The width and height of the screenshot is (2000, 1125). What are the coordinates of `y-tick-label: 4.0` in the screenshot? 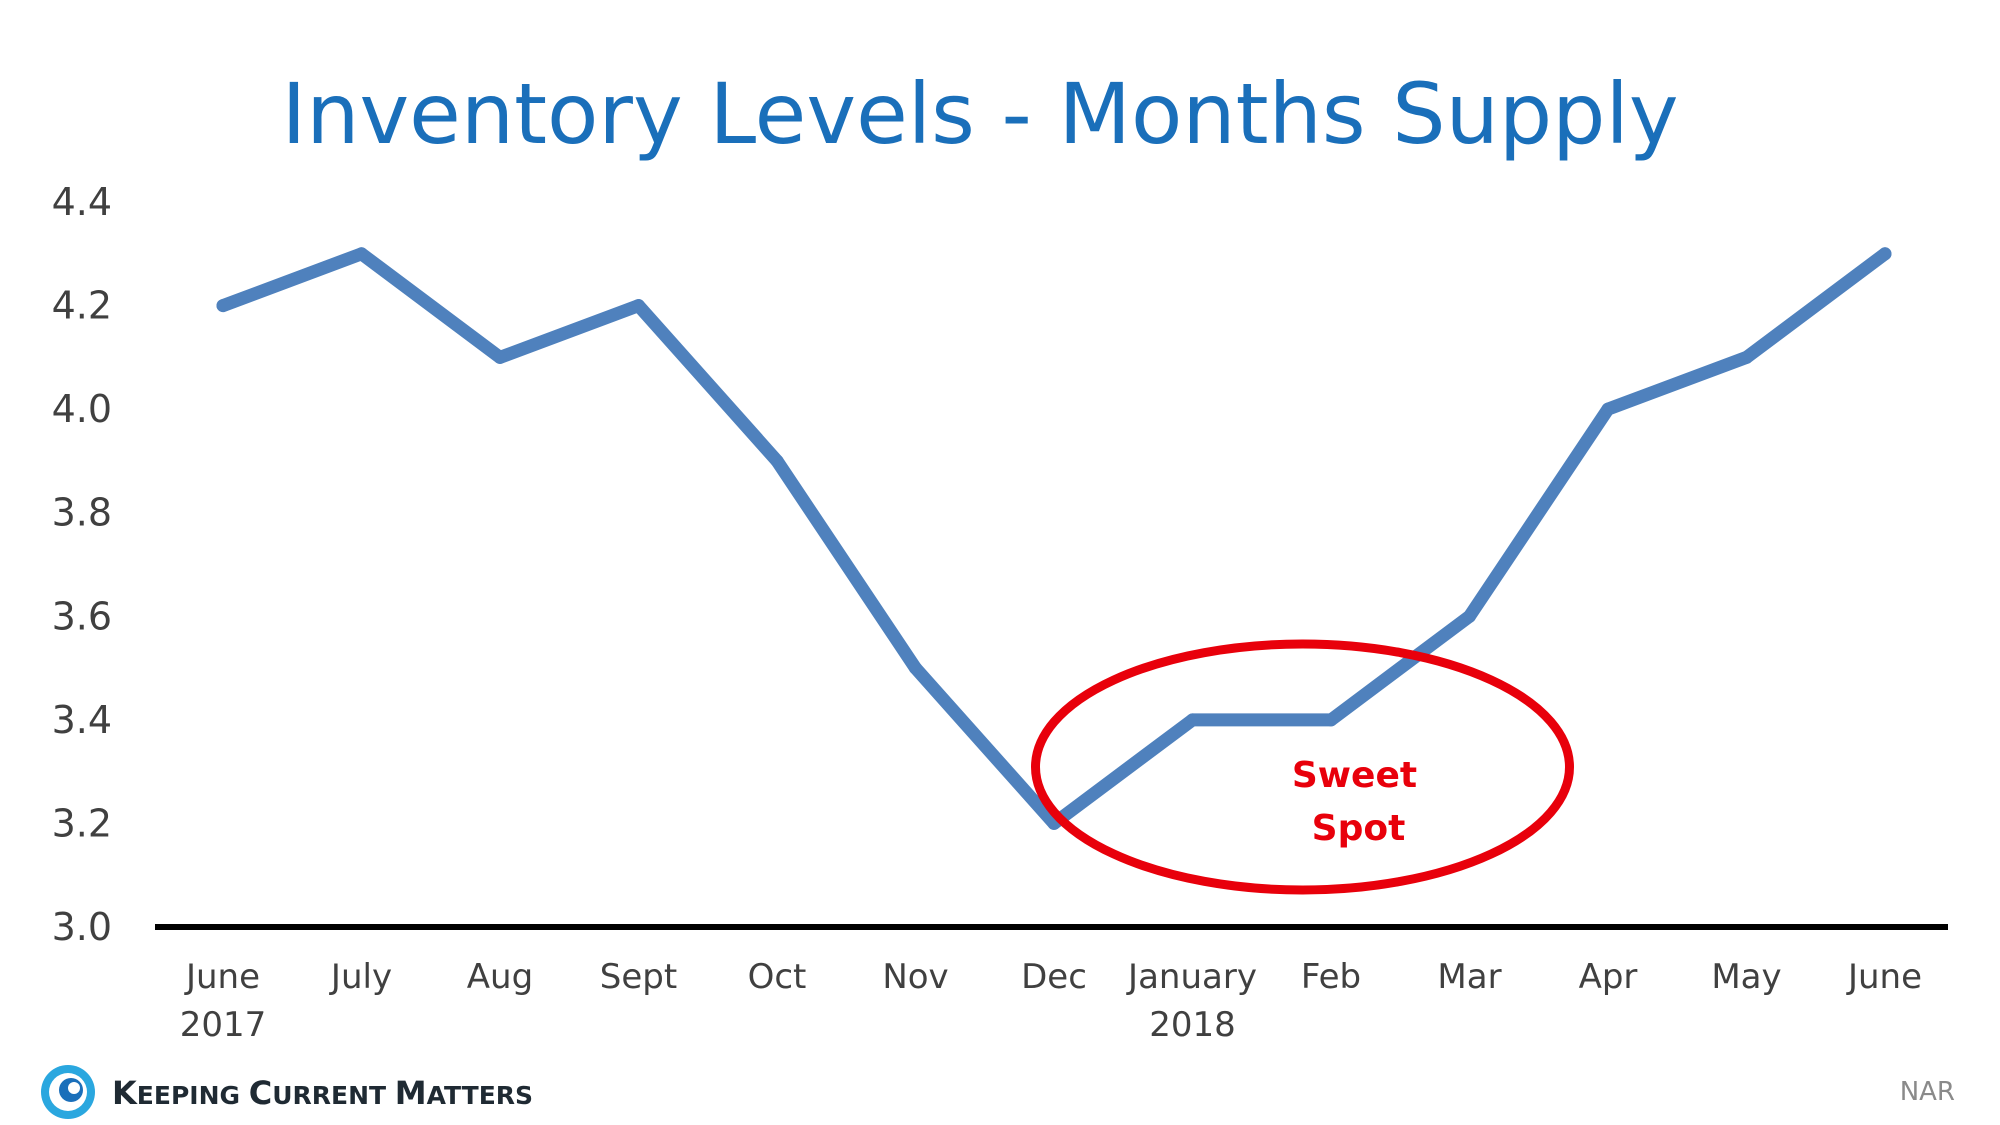 It's located at (82, 409).